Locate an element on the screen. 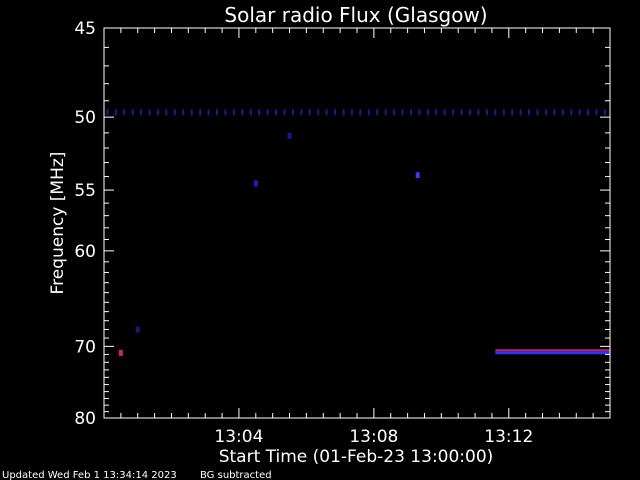 This screenshot has height=480, width=640. footer-note: BG subtracted is located at coordinates (236, 475).